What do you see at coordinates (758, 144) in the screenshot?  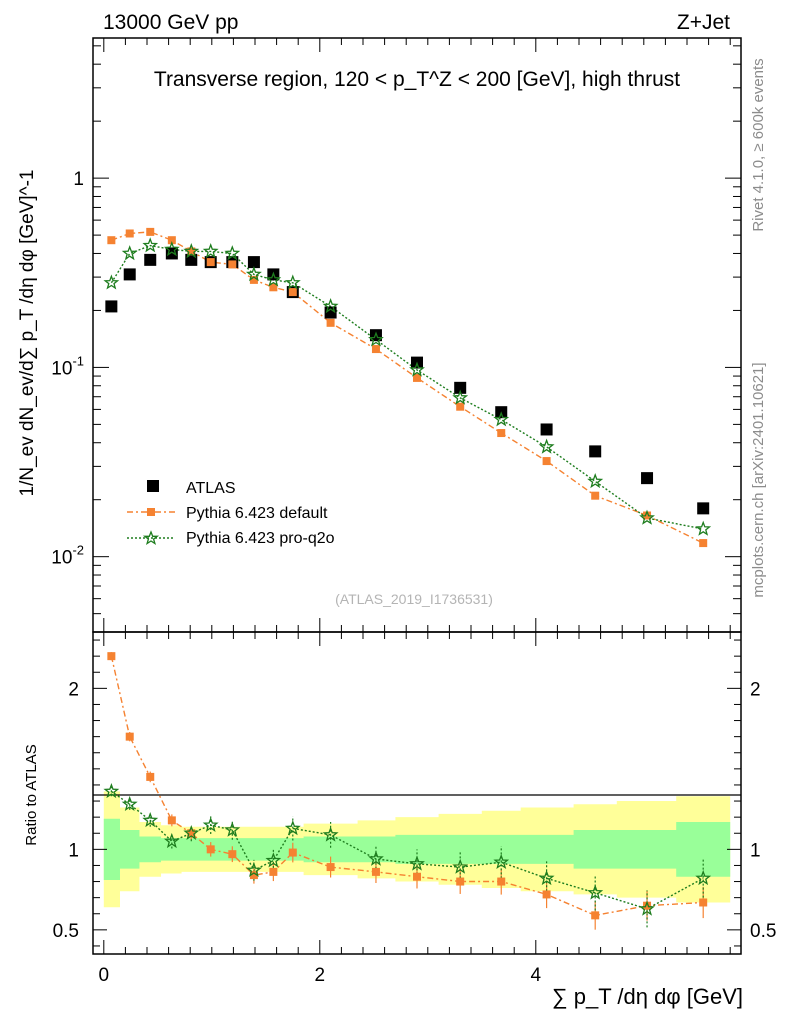 I see `rivet-version-label: Rivet 4.1.0, ≥ 600k events` at bounding box center [758, 144].